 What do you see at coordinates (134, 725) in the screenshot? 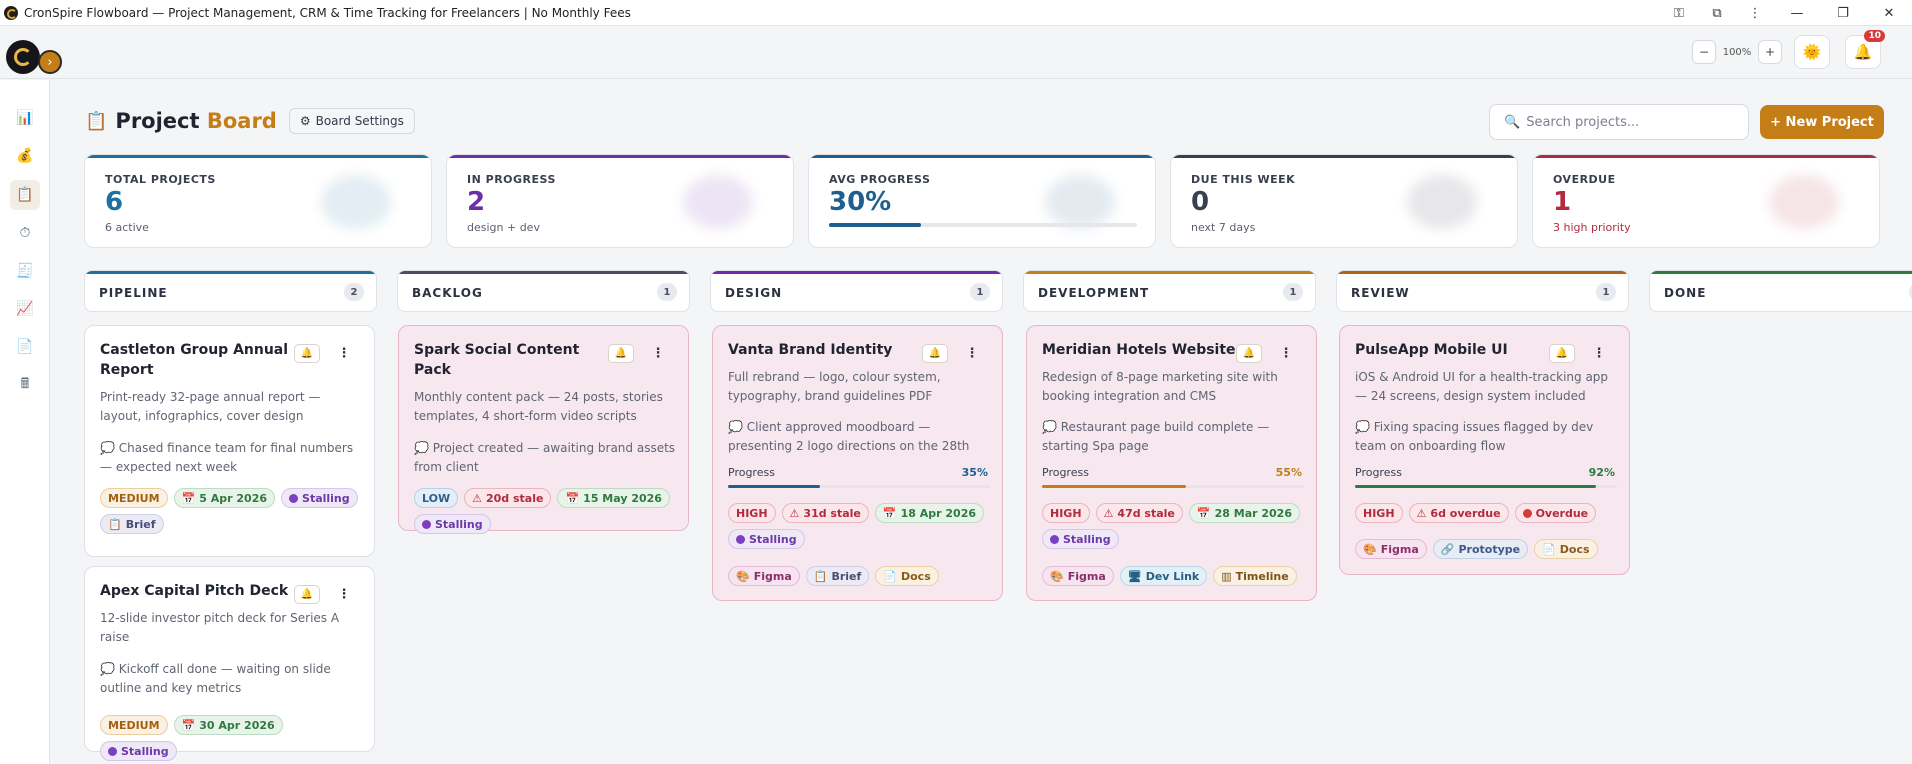
I see `priority-badge: MEDIUM` at bounding box center [134, 725].